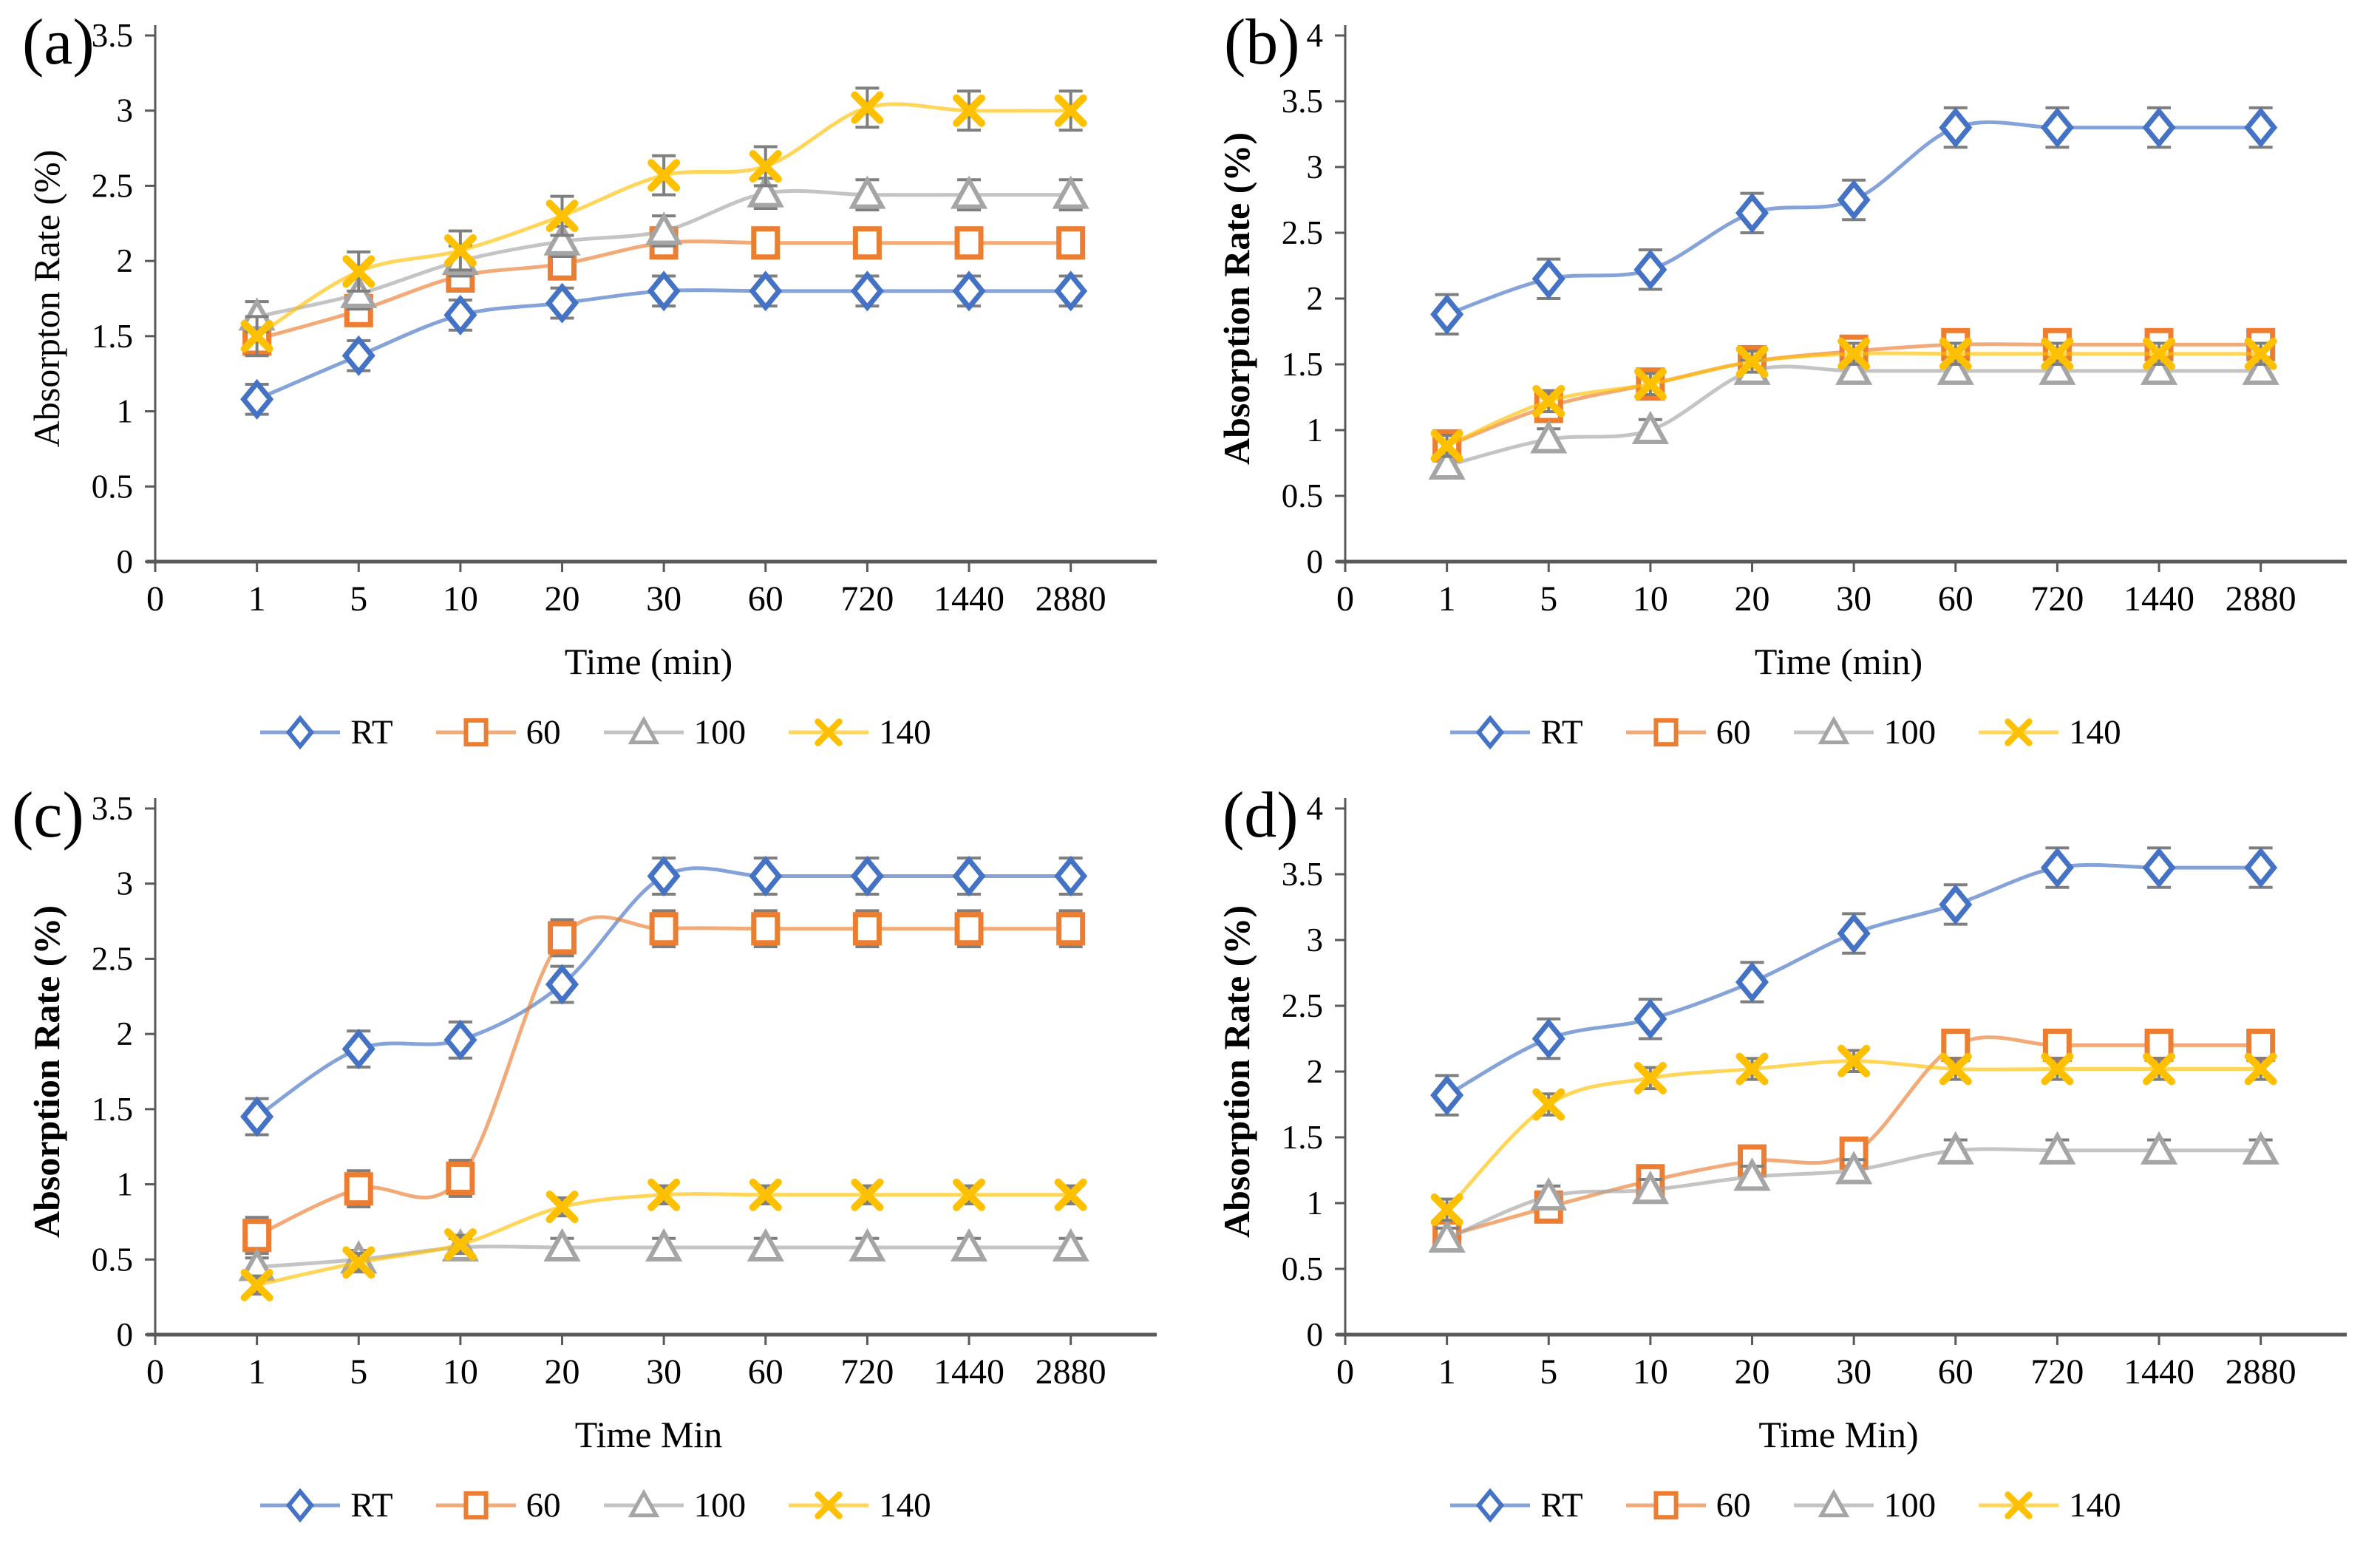 Image resolution: width=2380 pixels, height=1546 pixels. What do you see at coordinates (1262, 42) in the screenshot?
I see `panel-letter-b: (b)` at bounding box center [1262, 42].